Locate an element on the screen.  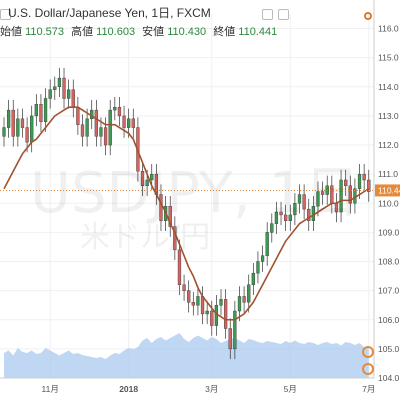
time-axis: 11月 2018 3月 5月 7月 is located at coordinates (209, 389).